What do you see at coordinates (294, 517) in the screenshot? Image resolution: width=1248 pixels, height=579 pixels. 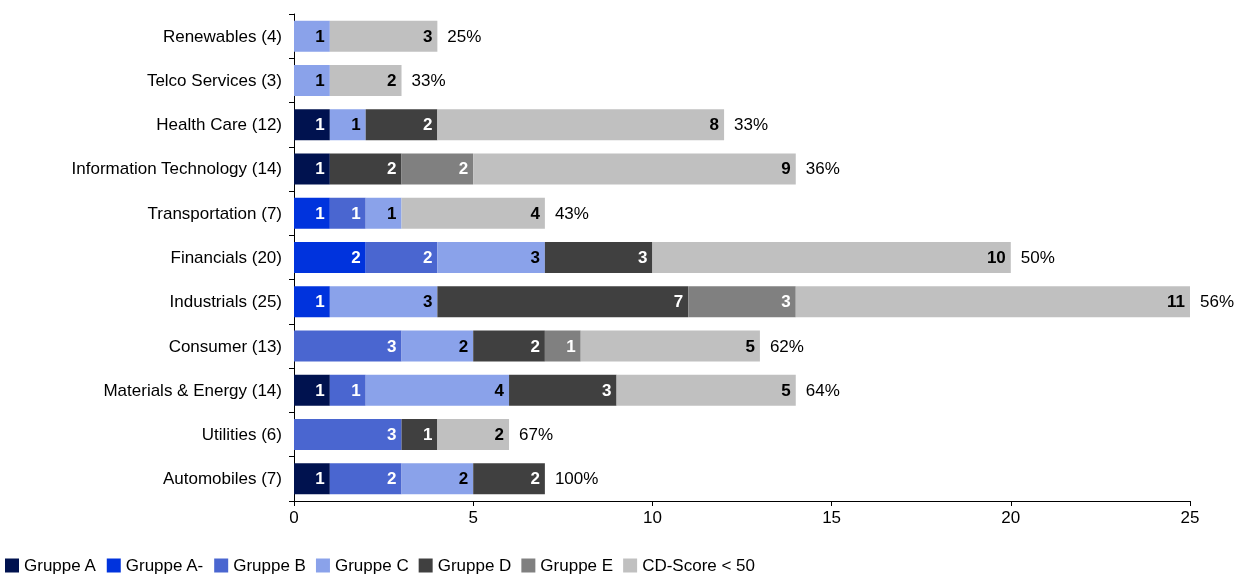 I see `x-tick-label: 0` at bounding box center [294, 517].